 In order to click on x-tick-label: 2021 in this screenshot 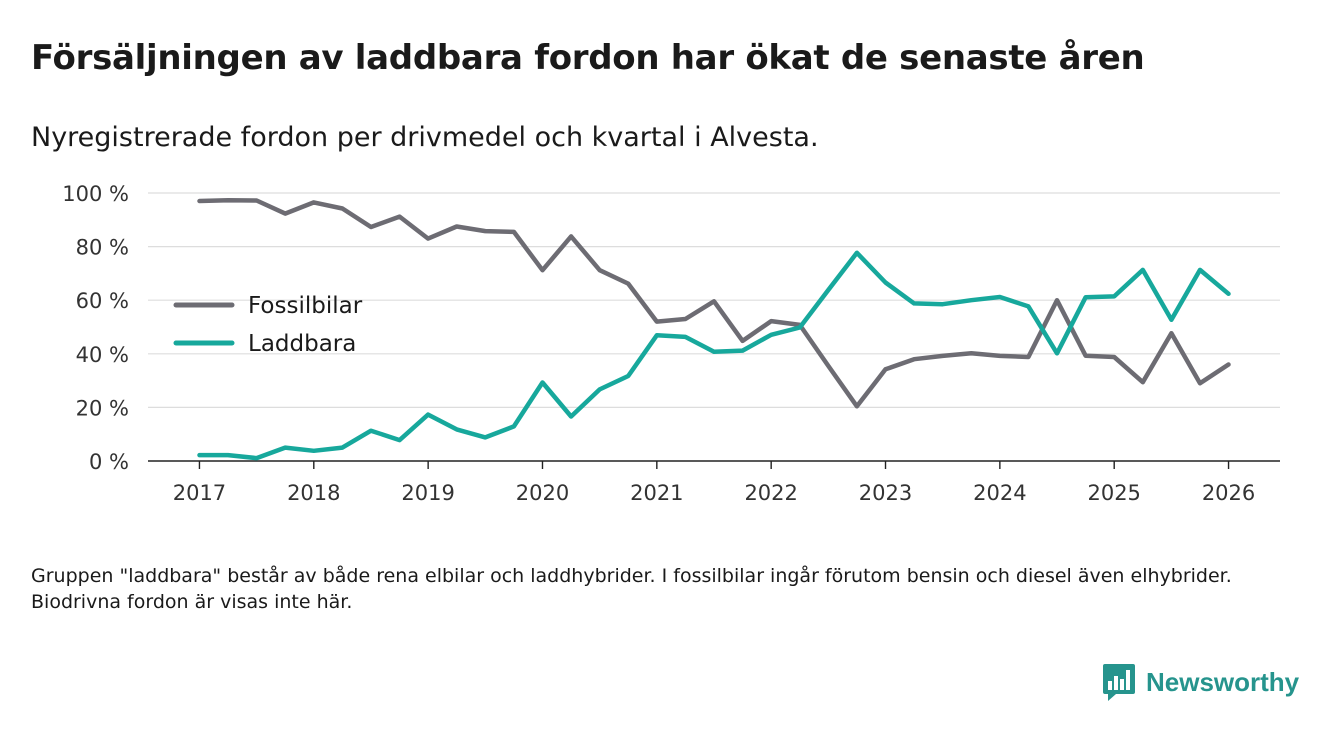, I will do `click(656, 493)`.